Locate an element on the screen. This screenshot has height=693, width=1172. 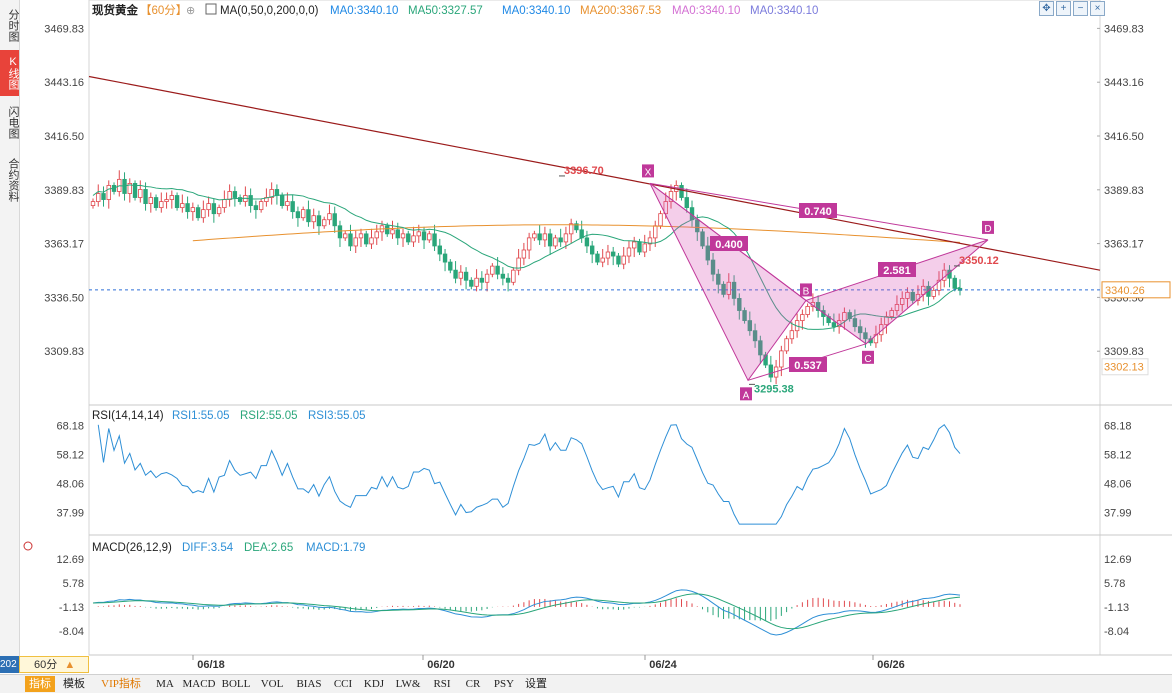
rsi-y-tick-right: 37.99 is located at coordinates (1118, 514).